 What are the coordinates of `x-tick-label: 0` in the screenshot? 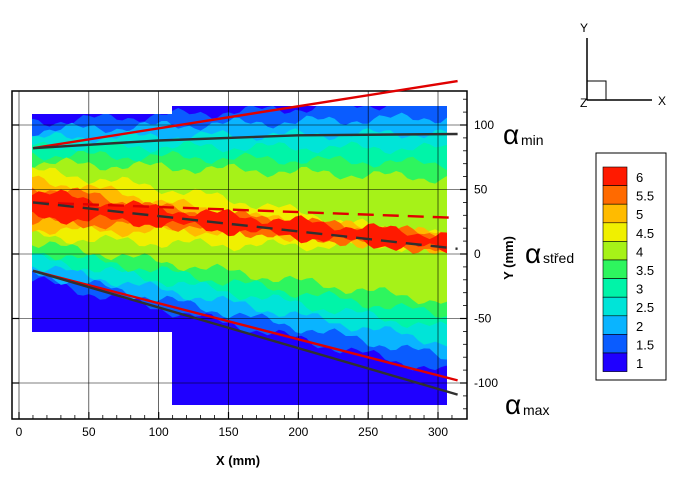 It's located at (19, 432).